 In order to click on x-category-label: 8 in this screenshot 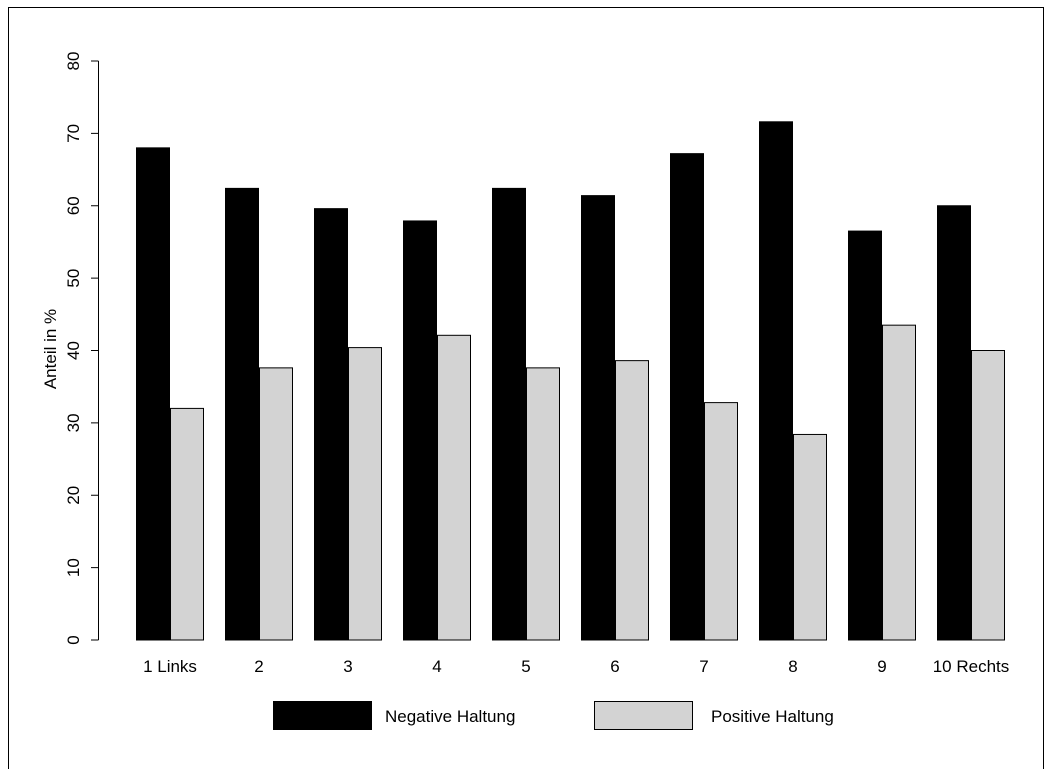, I will do `click(792, 666)`.